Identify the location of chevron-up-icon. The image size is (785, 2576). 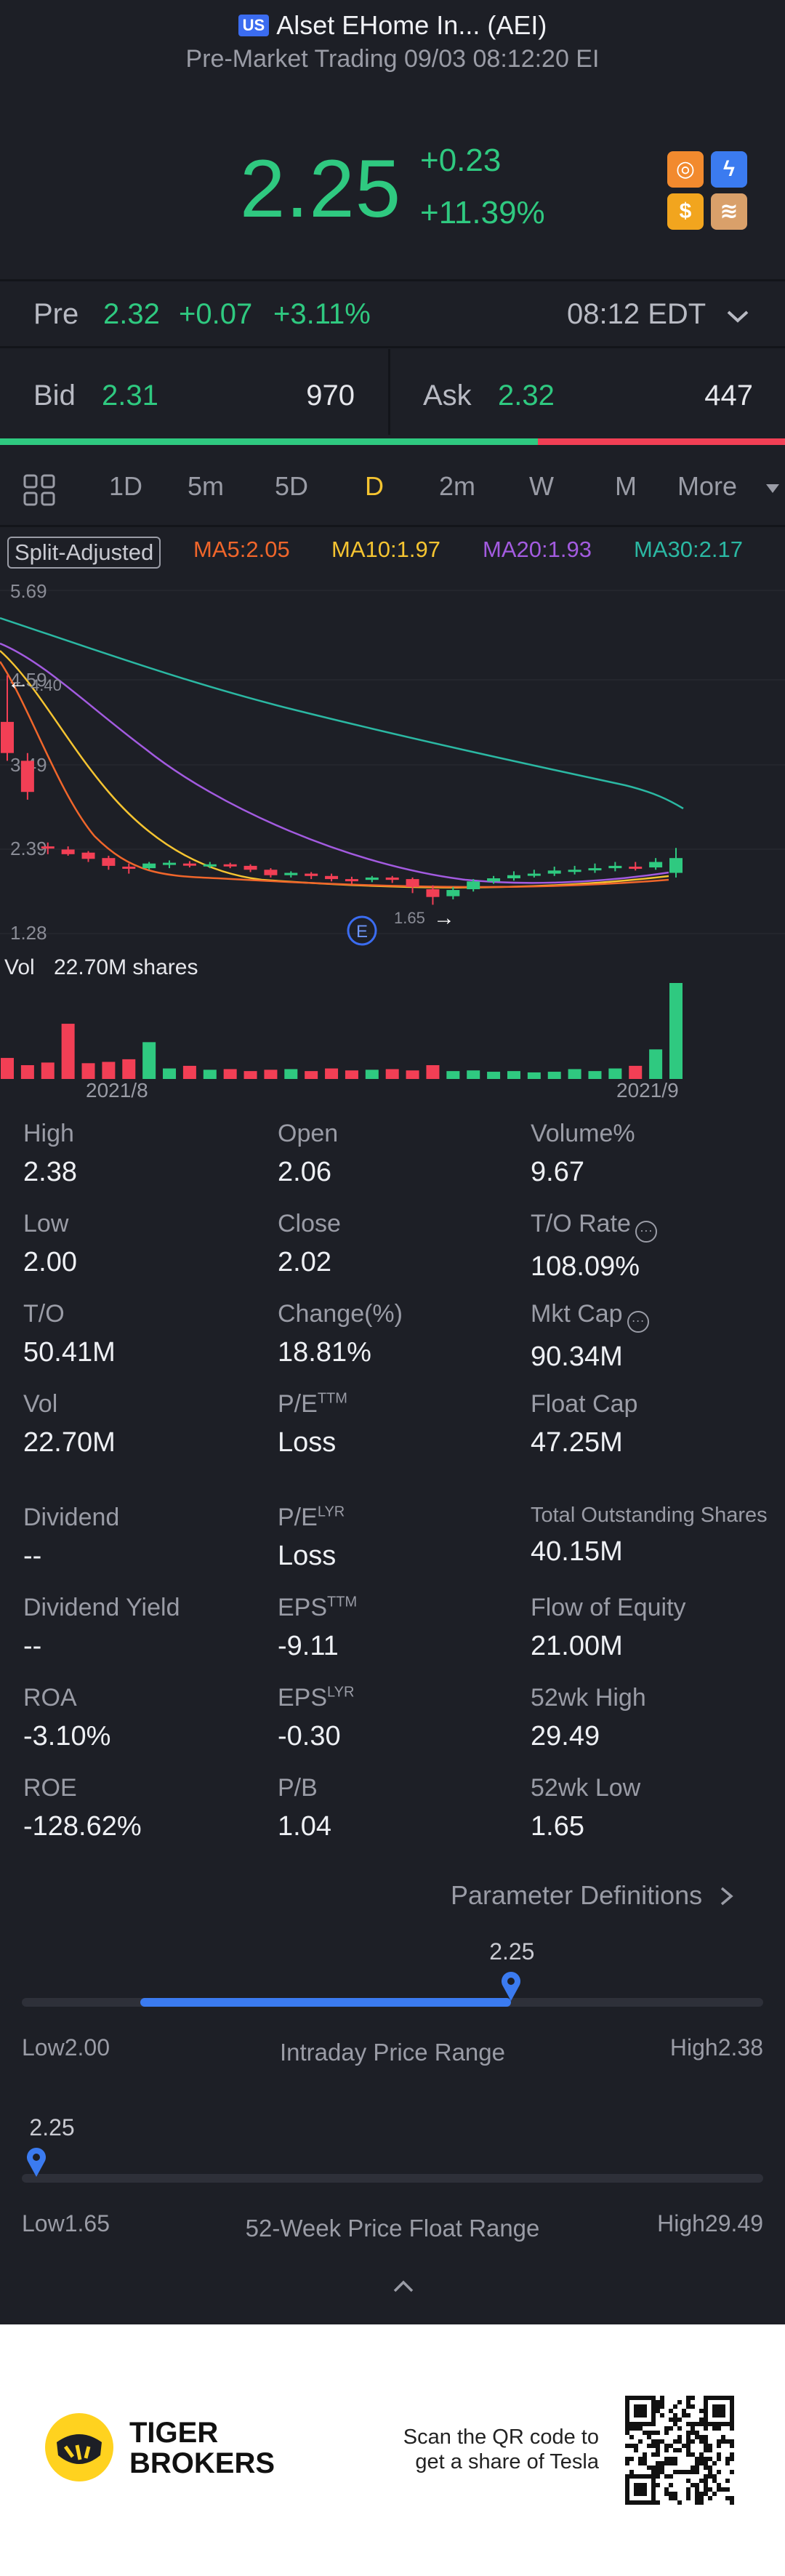
(403, 2286).